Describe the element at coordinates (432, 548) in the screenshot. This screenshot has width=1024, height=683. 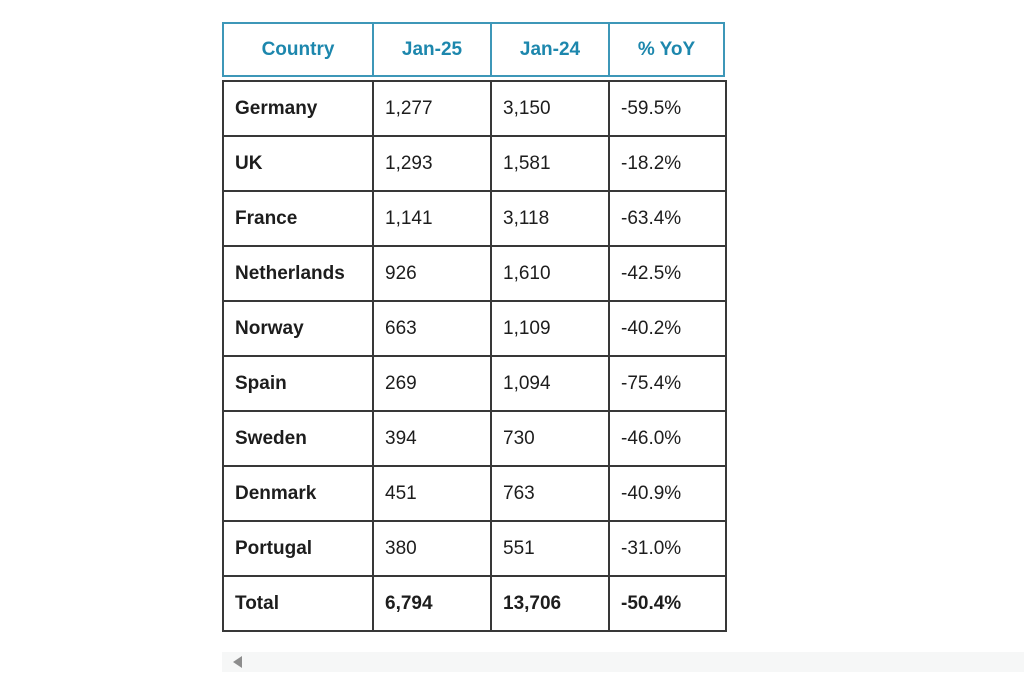
I see `value-cell: 380` at that location.